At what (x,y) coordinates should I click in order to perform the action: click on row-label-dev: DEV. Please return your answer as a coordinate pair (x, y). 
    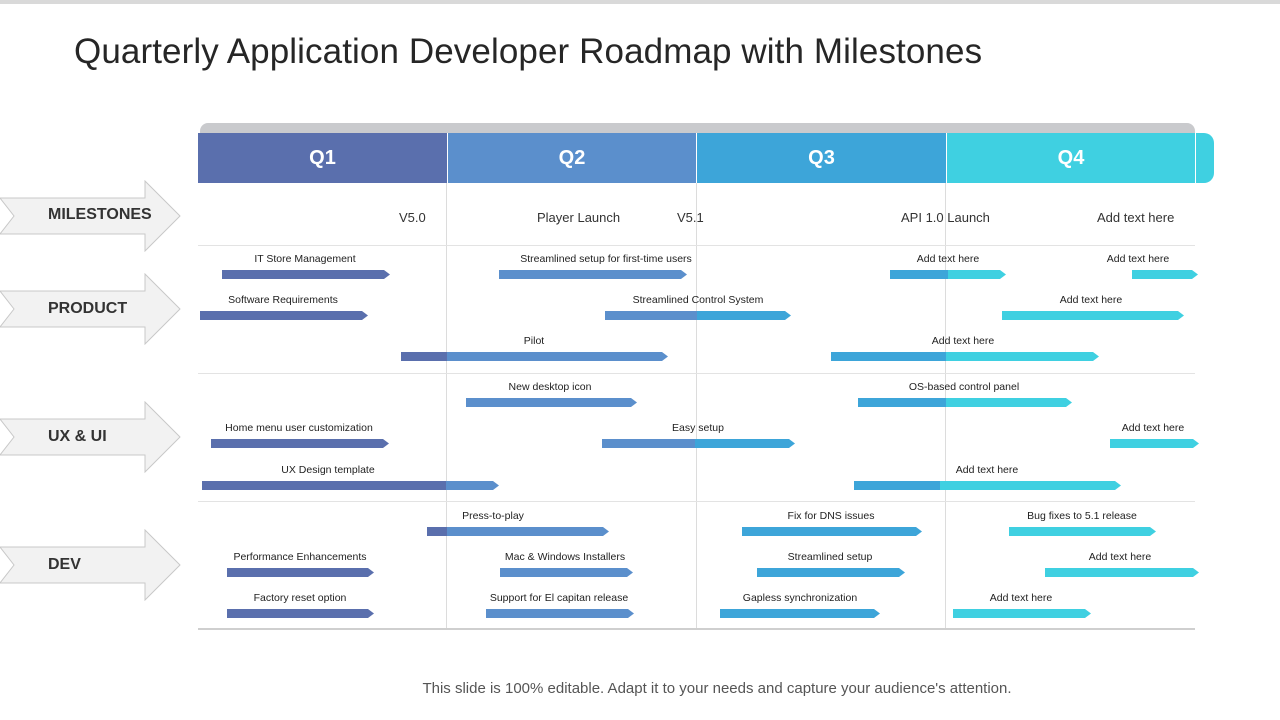
    Looking at the image, I should click on (90, 565).